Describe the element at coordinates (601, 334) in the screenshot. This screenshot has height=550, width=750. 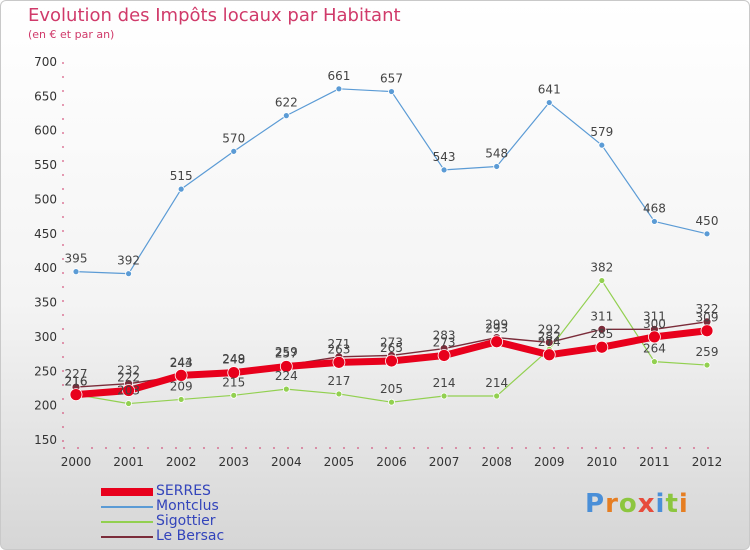
I see `serres-data-label: 285` at that location.